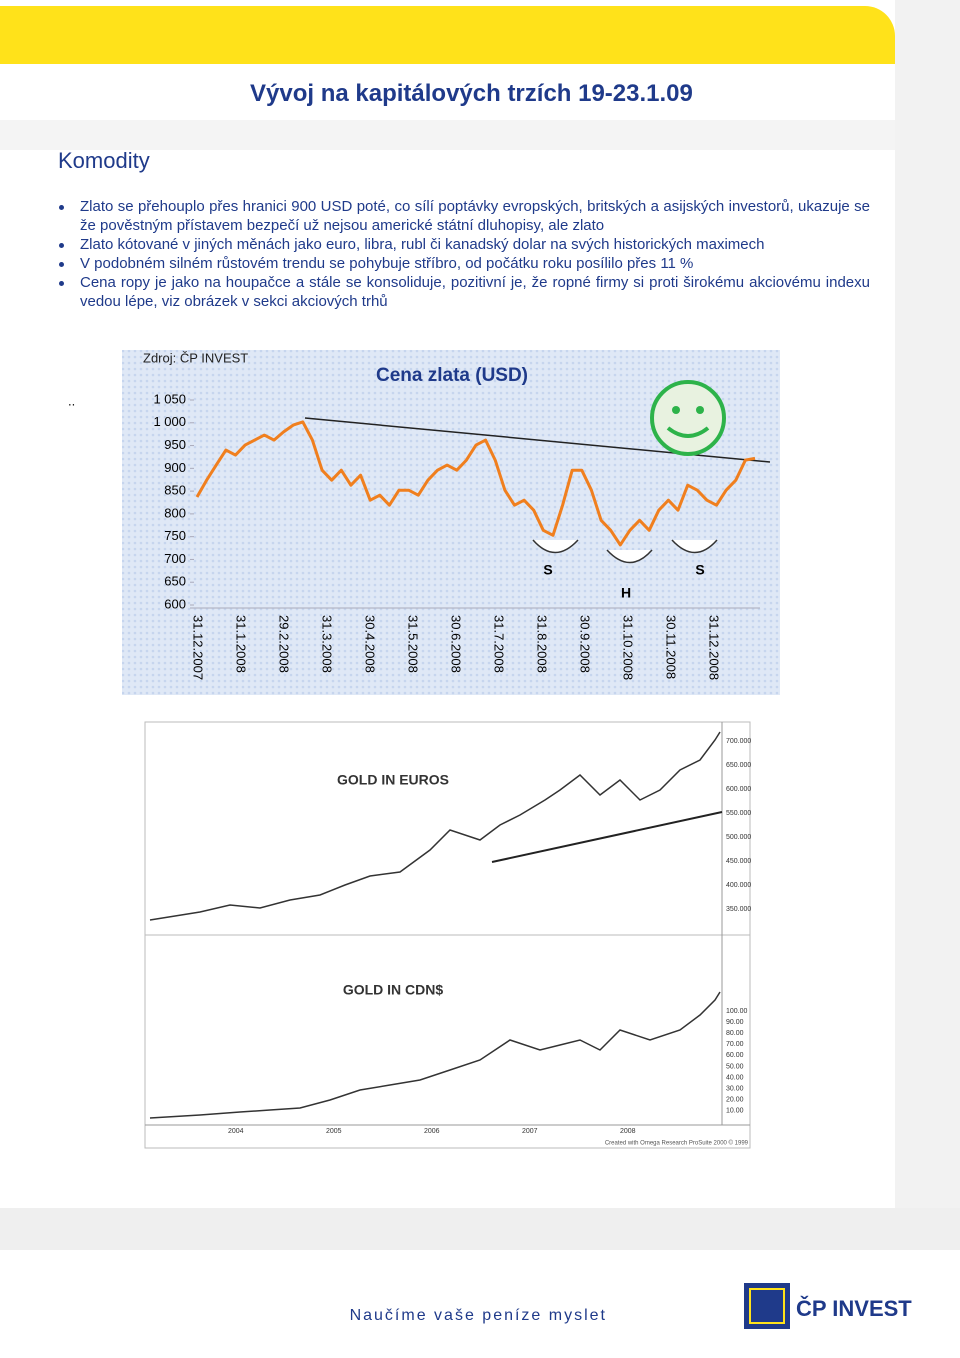 This screenshot has width=960, height=1358. I want to click on page-title: Vývoj na kapitálových trzích 19-23.1.09, so click(471, 93).